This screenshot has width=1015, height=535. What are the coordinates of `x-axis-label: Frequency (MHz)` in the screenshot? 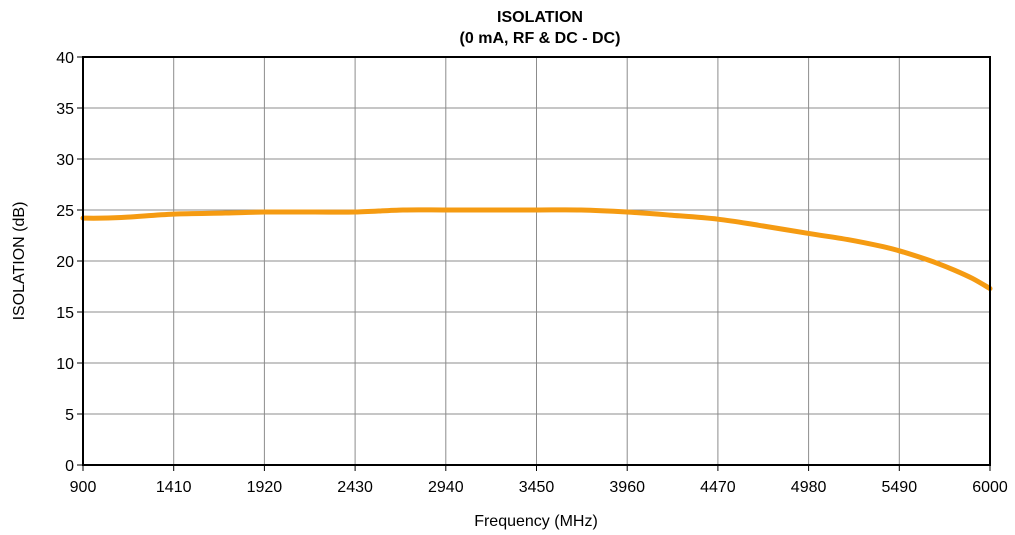 It's located at (536, 521).